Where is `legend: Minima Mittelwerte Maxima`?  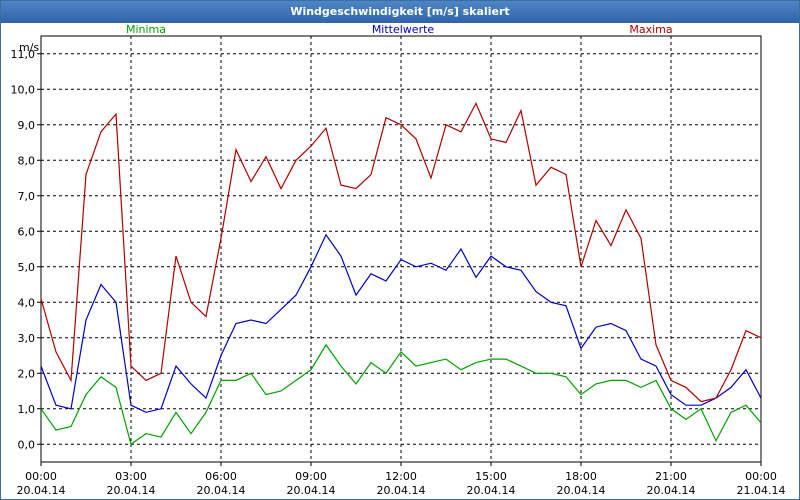 legend: Minima Mittelwerte Maxima is located at coordinates (399, 29).